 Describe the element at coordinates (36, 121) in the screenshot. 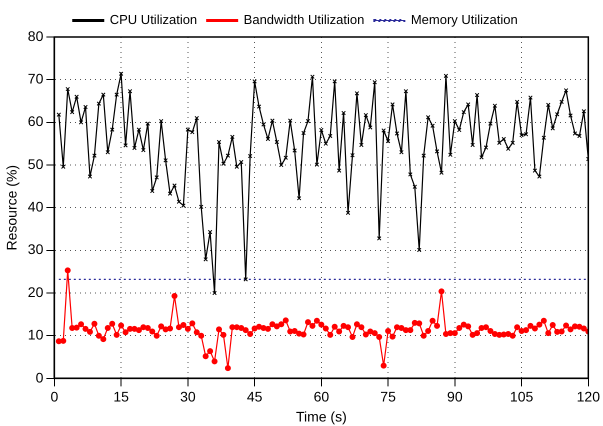

I see `y-tick-label: 60` at that location.